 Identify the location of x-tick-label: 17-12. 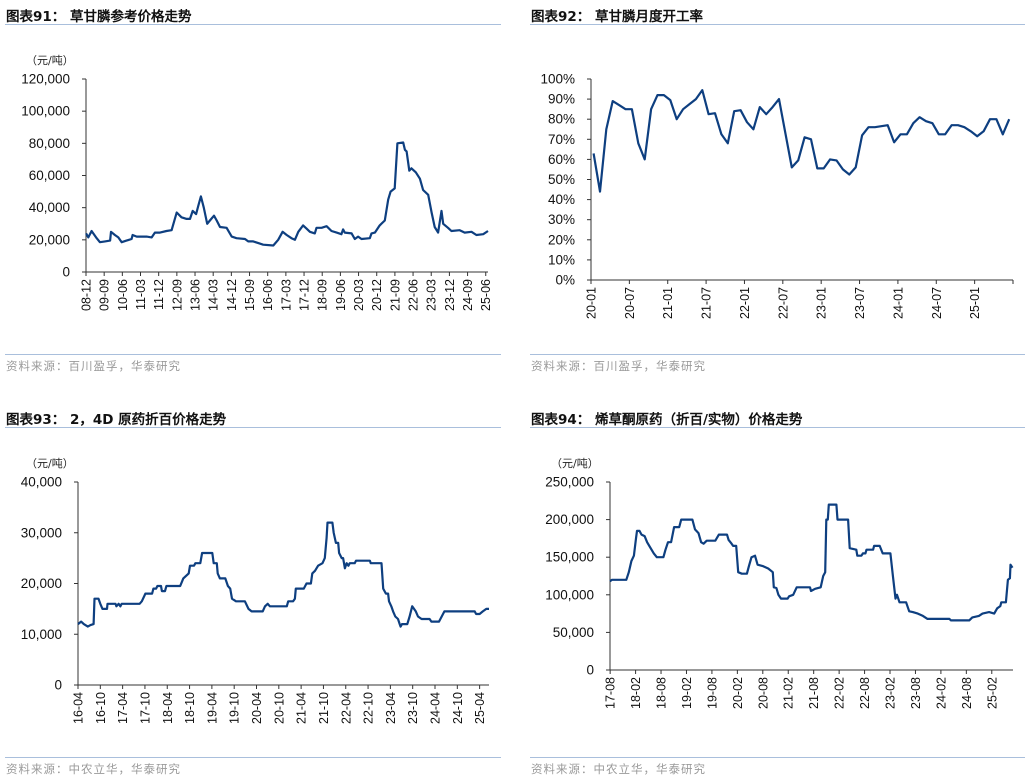
(305, 295).